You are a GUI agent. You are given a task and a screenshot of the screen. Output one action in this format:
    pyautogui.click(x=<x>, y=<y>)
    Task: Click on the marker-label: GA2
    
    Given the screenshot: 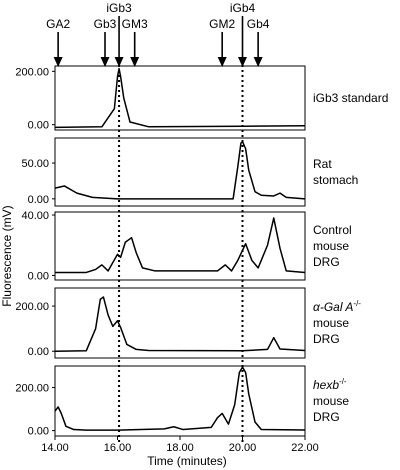 What is the action you would take?
    pyautogui.click(x=58, y=24)
    